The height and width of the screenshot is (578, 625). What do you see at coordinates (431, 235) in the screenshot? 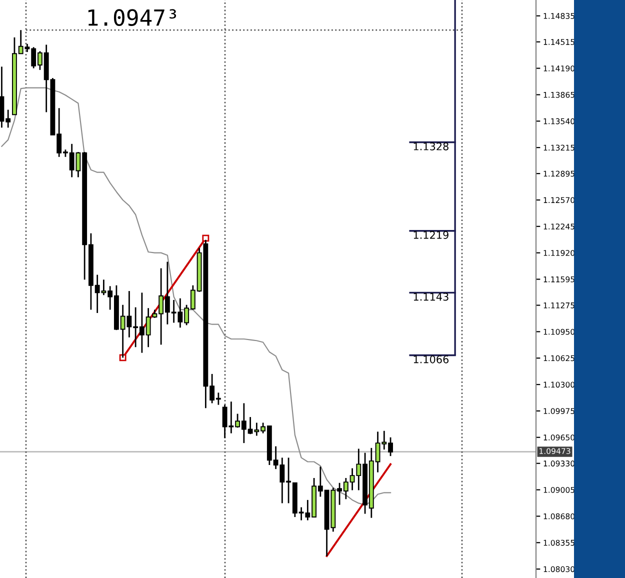
I see `ref-line-label: 1.1219` at bounding box center [431, 235].